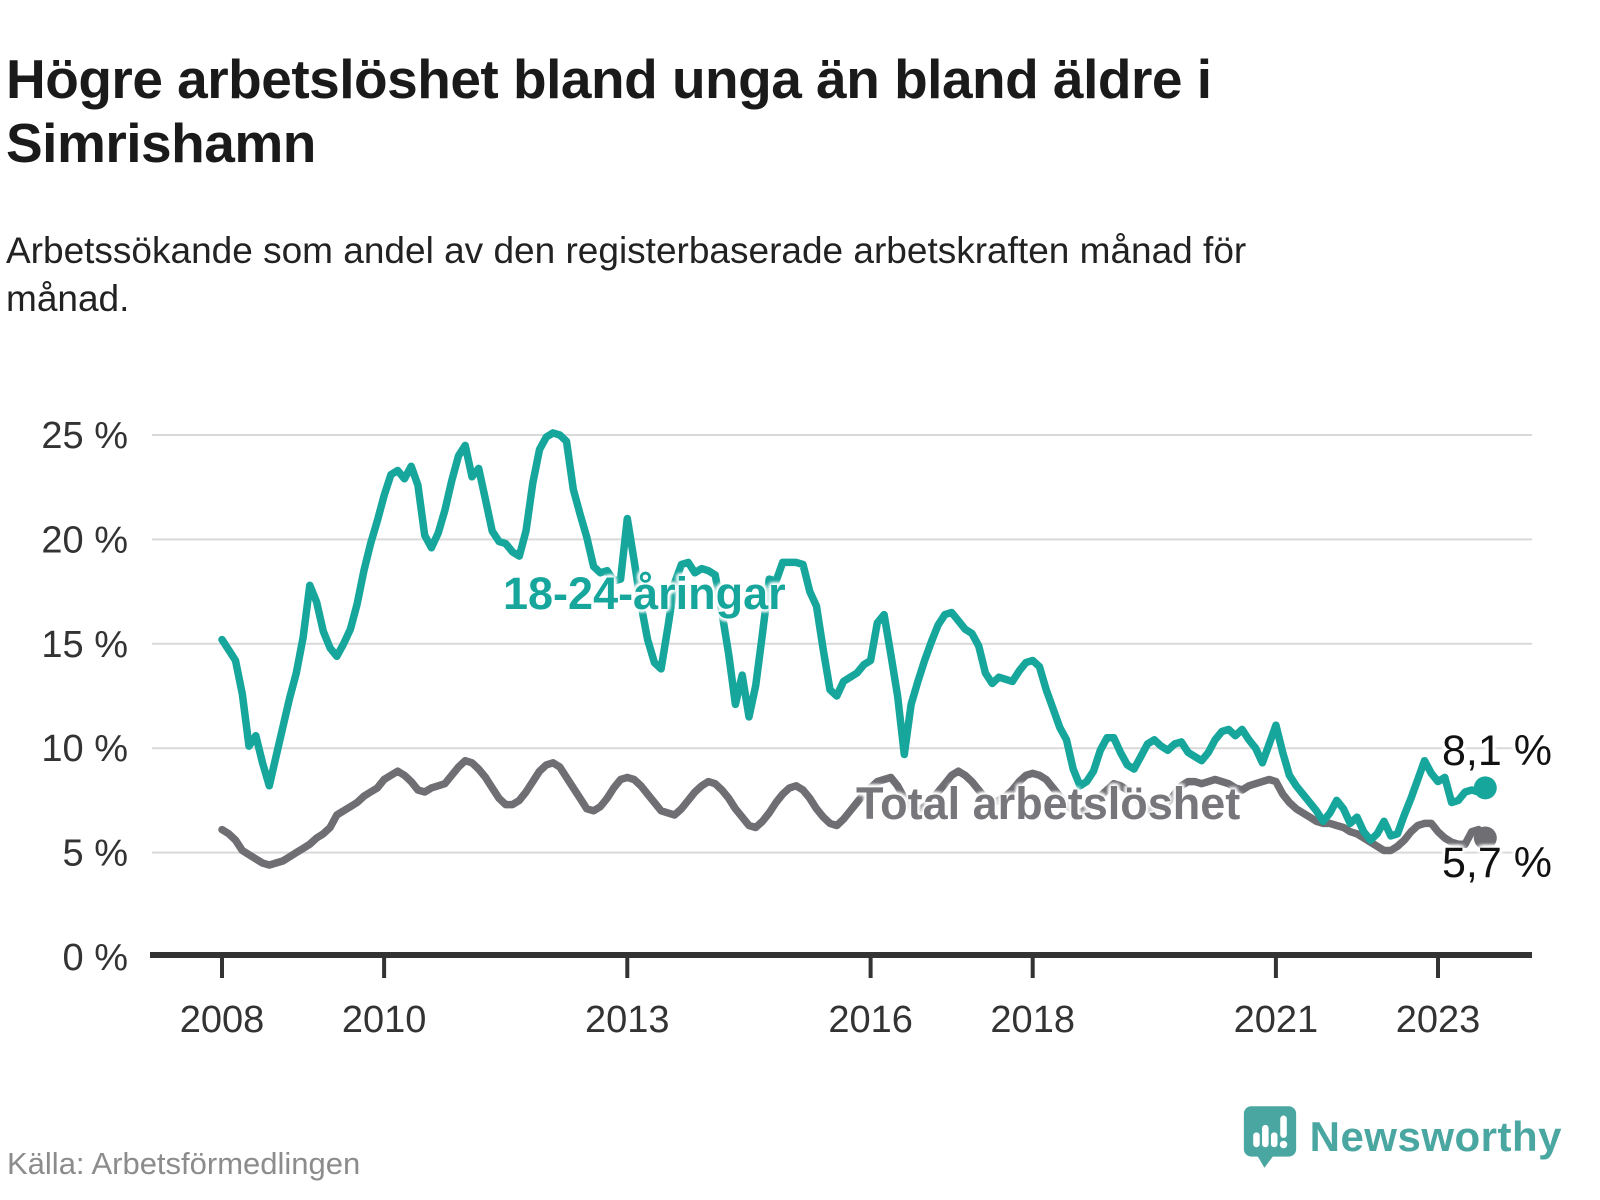 Image resolution: width=1600 pixels, height=1200 pixels. Describe the element at coordinates (184, 1163) in the screenshot. I see `source-note: Källa: Arbetsförmedlingen` at that location.